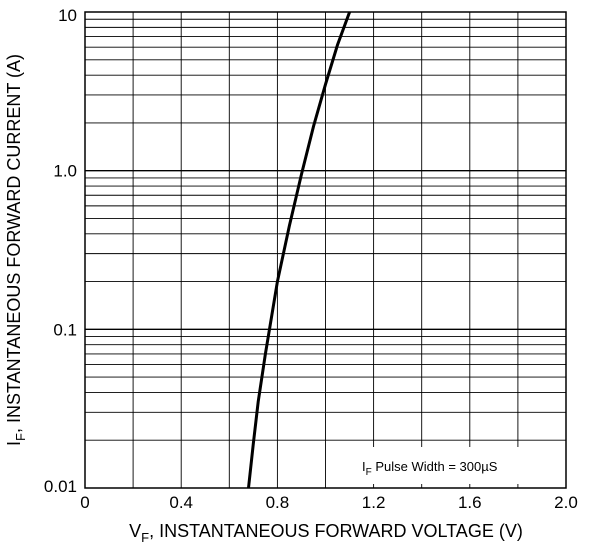 The image size is (593, 546). I want to click on y-tick-label: 1.0, so click(65, 171).